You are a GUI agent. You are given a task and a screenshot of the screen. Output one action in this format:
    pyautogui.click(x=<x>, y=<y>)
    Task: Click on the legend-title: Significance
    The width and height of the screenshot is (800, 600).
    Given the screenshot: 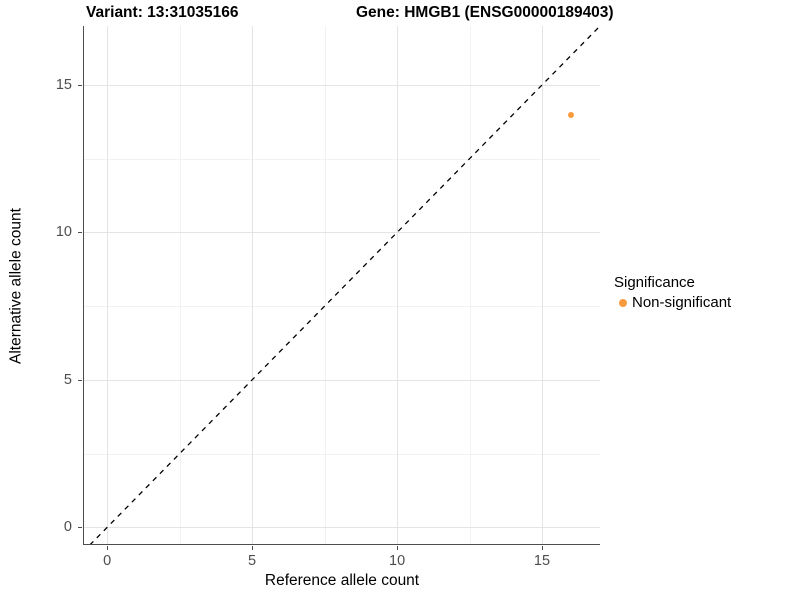 What is the action you would take?
    pyautogui.click(x=654, y=282)
    